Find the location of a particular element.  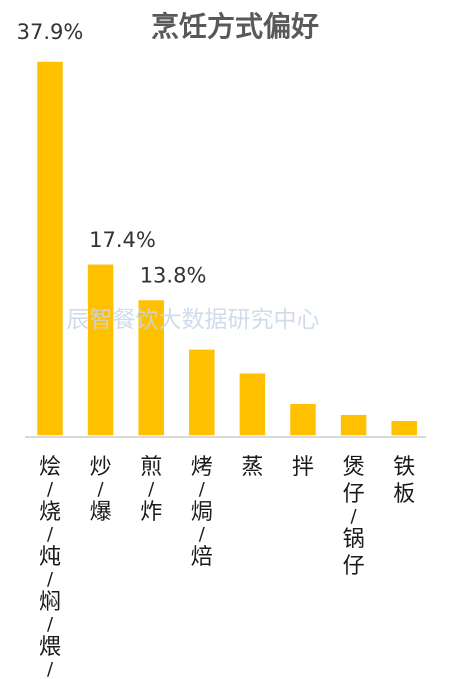

category-label-1: 炒/爆 is located at coordinates (101, 490).